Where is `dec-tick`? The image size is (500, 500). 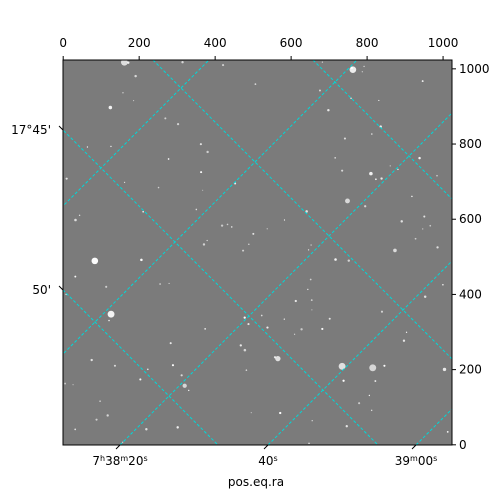 dec-tick is located at coordinates (61, 288).